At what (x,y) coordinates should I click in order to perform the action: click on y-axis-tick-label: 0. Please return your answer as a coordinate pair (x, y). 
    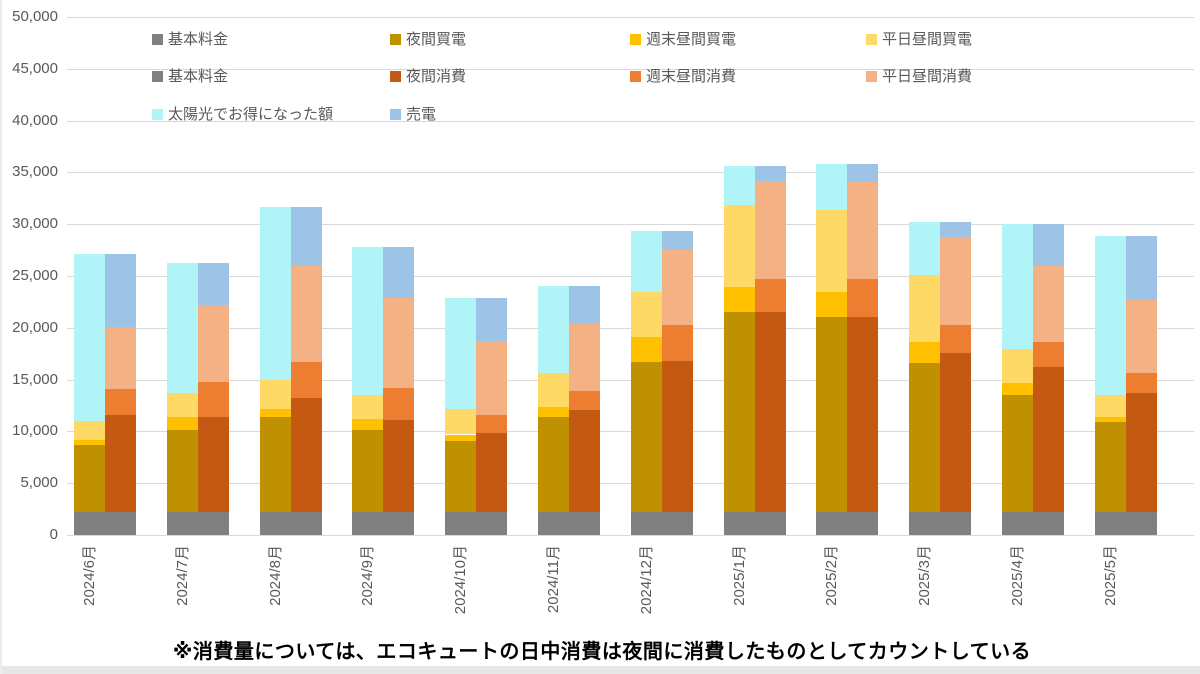
    Looking at the image, I should click on (53, 534).